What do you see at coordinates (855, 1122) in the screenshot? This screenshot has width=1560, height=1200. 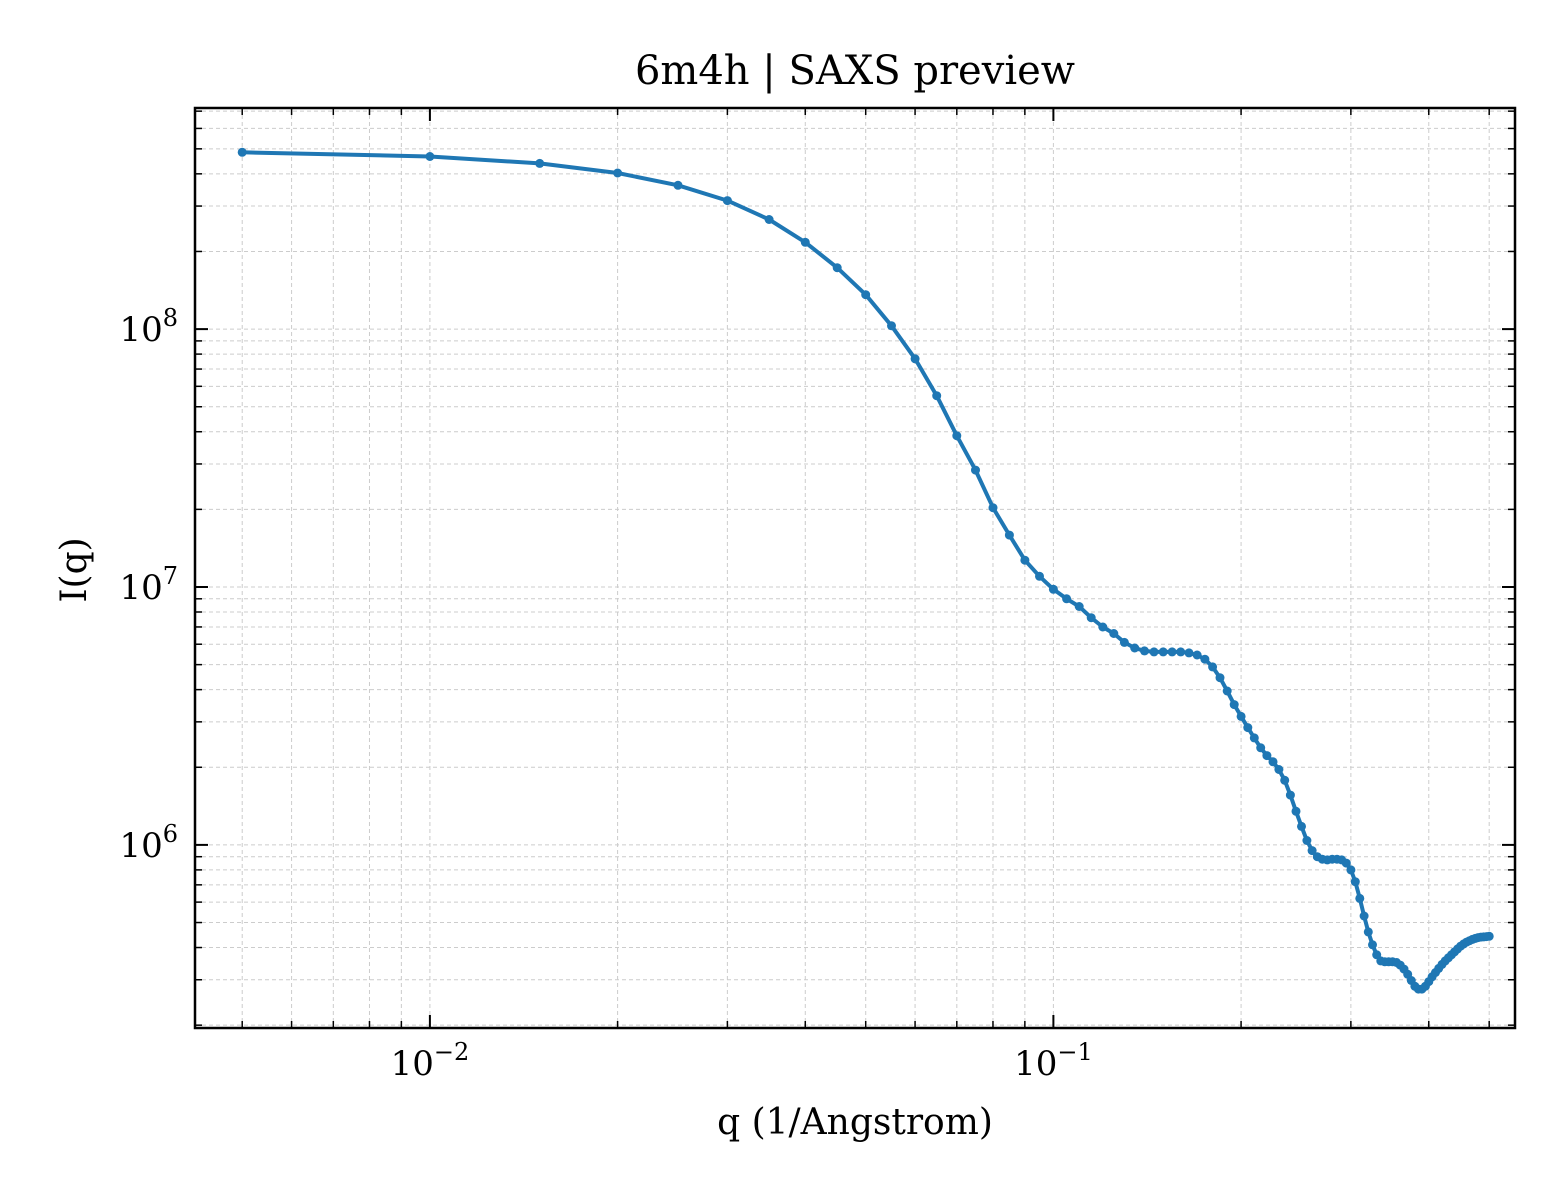 I see `x-axis-label: q (1/Angstrom)` at bounding box center [855, 1122].